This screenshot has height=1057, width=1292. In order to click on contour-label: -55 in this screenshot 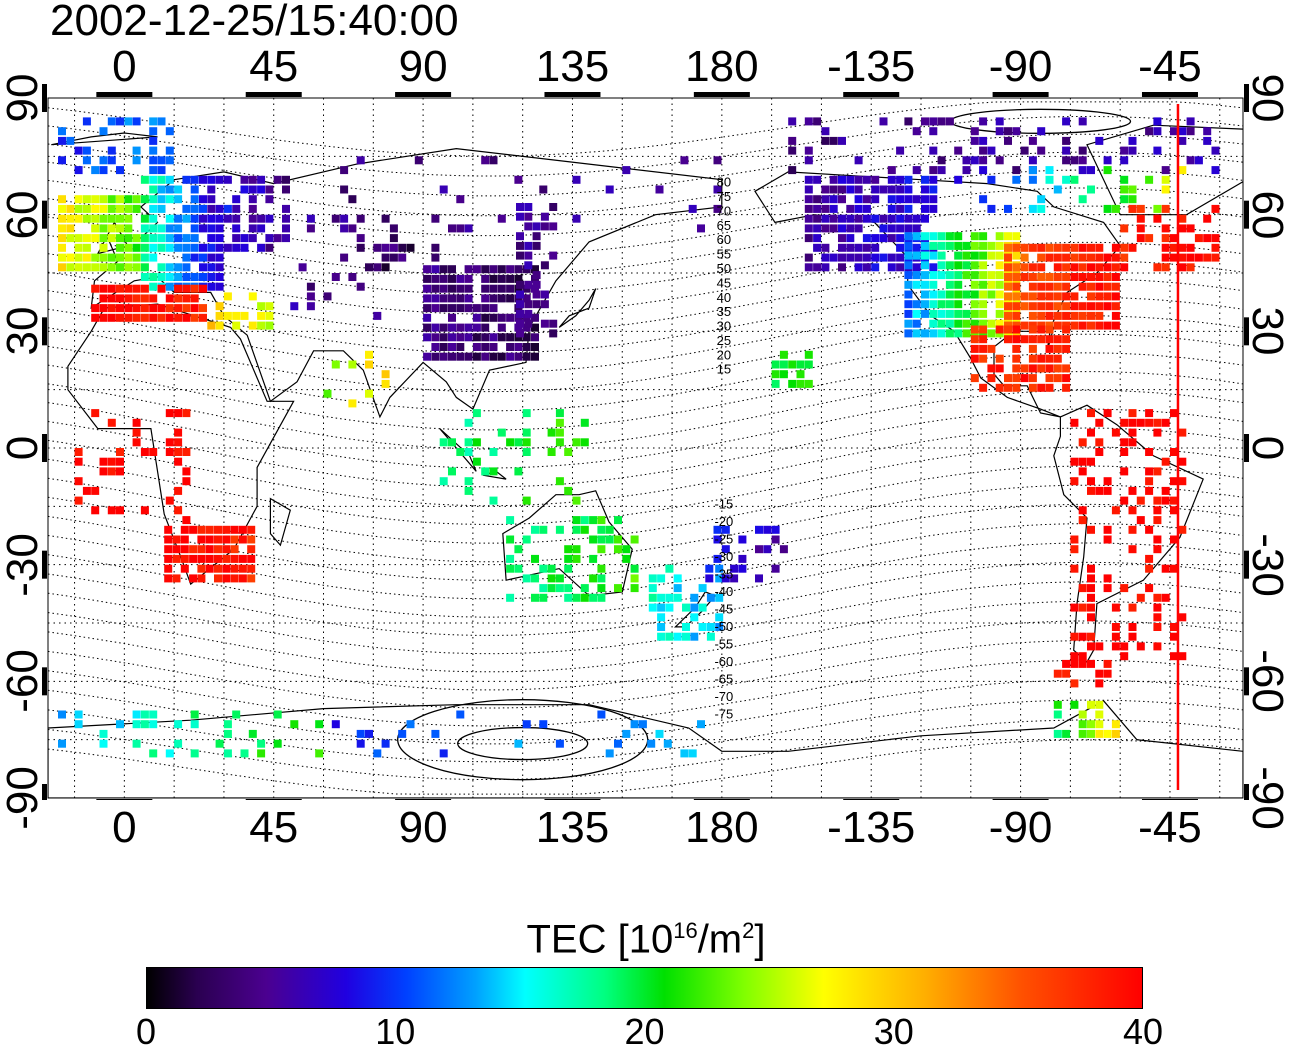, I will do `click(723, 643)`.